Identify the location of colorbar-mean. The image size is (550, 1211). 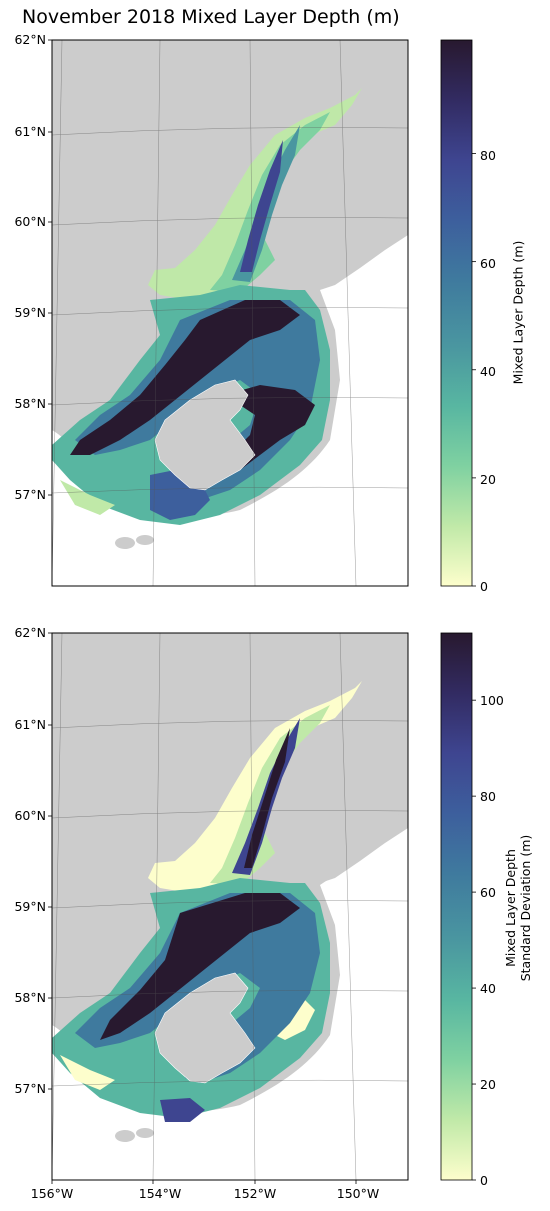
(456, 313).